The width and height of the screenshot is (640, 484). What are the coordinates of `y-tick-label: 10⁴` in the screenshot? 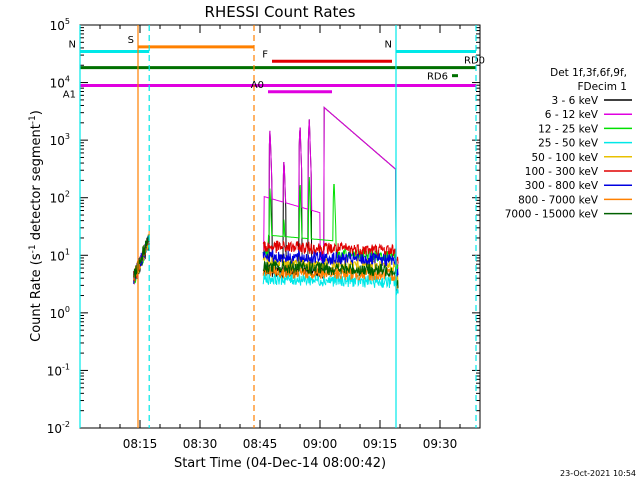 It's located at (60, 83).